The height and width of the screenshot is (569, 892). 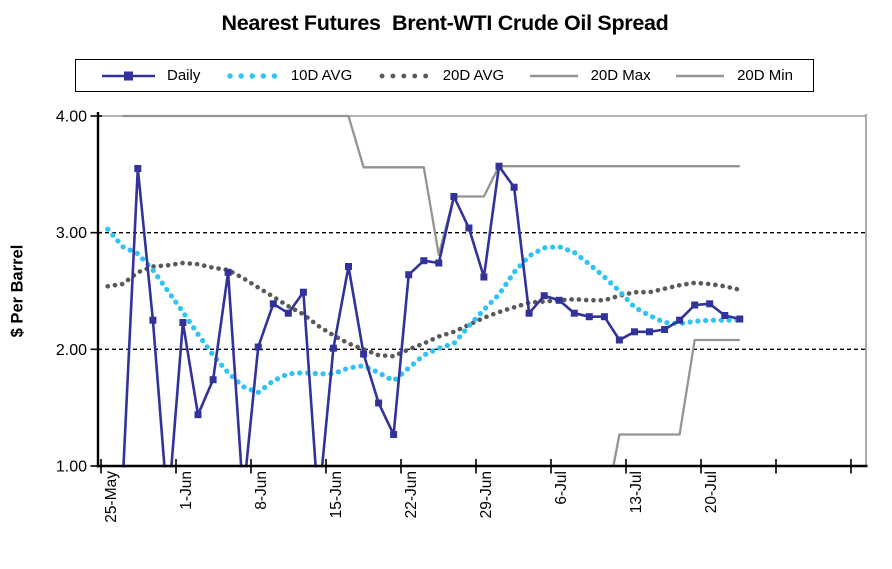 I want to click on 10d-avg-series-swatch-icon, so click(x=252, y=75).